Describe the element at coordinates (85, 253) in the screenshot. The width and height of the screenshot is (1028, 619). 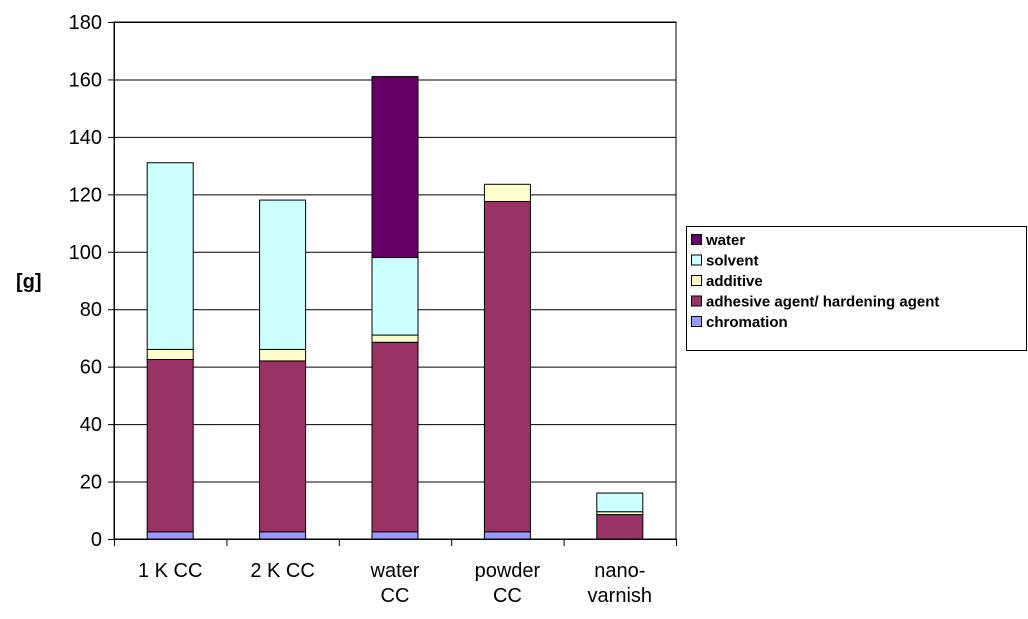
I see `y-tick-label: 100` at that location.